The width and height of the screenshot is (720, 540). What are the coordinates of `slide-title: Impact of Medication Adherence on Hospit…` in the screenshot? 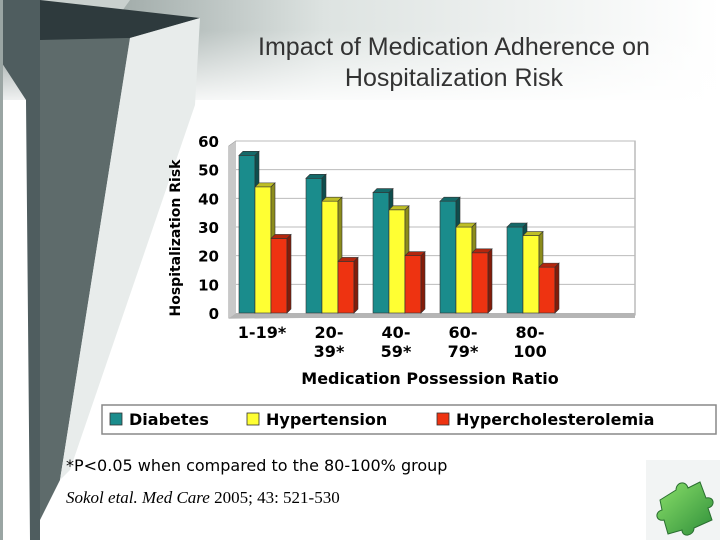 It's located at (454, 63).